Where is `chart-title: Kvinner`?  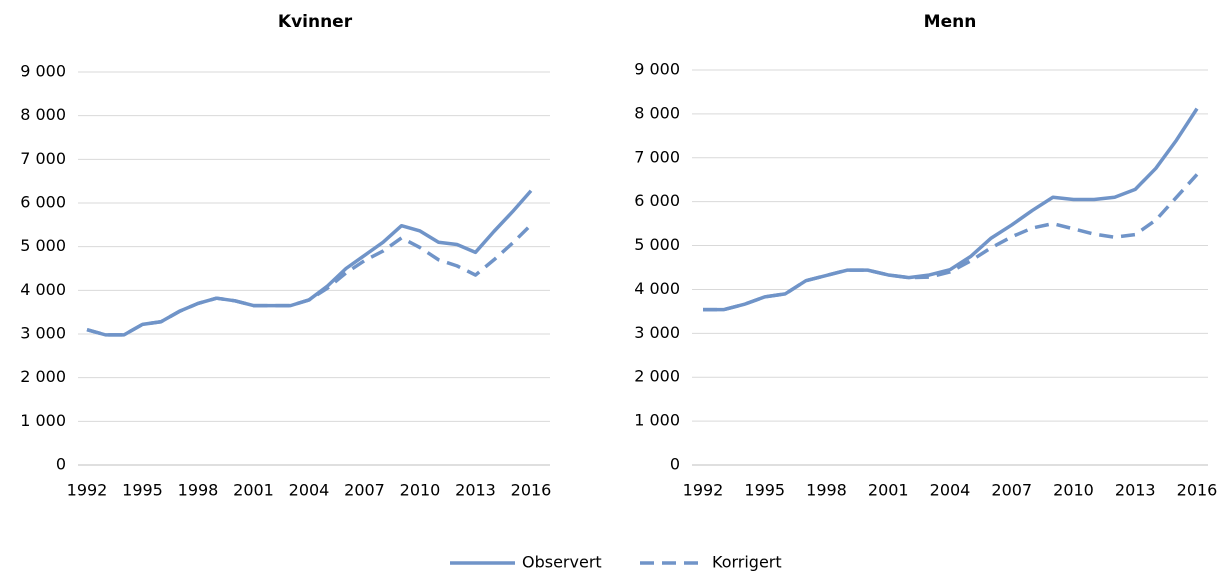
chart-title: Kvinner is located at coordinates (315, 22).